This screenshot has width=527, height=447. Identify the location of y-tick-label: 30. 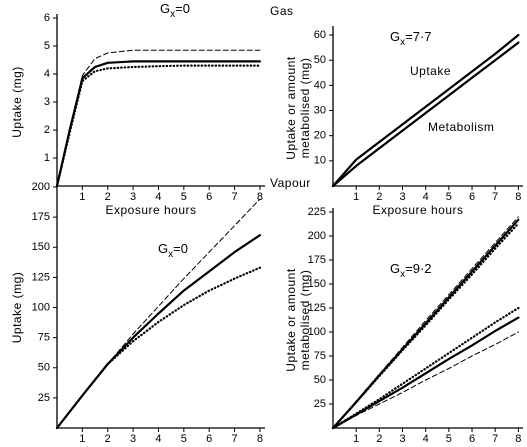
(320, 110).